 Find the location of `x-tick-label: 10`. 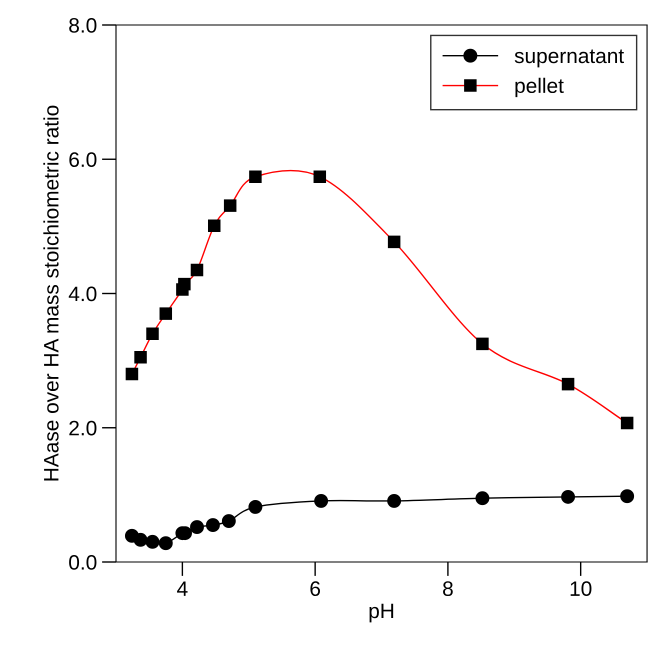

x-tick-label: 10 is located at coordinates (581, 588).